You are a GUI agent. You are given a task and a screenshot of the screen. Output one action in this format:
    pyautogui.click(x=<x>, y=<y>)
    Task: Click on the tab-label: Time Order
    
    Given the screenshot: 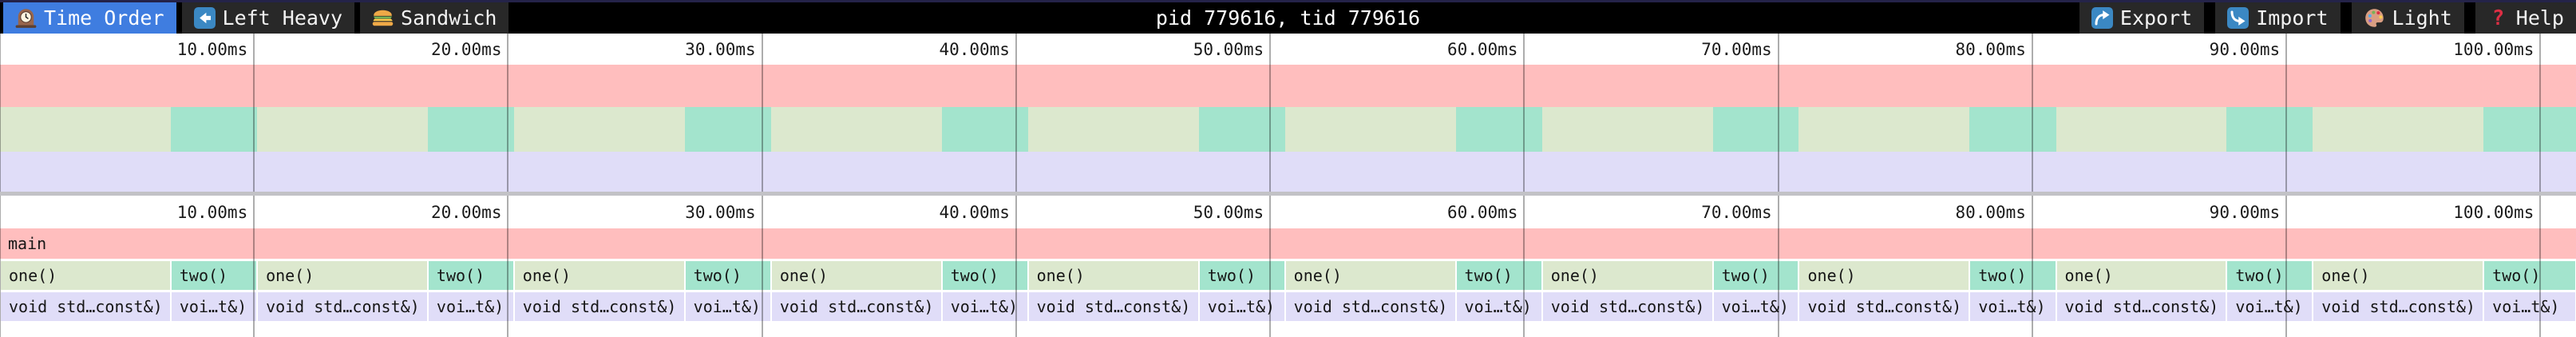 What is the action you would take?
    pyautogui.click(x=104, y=18)
    